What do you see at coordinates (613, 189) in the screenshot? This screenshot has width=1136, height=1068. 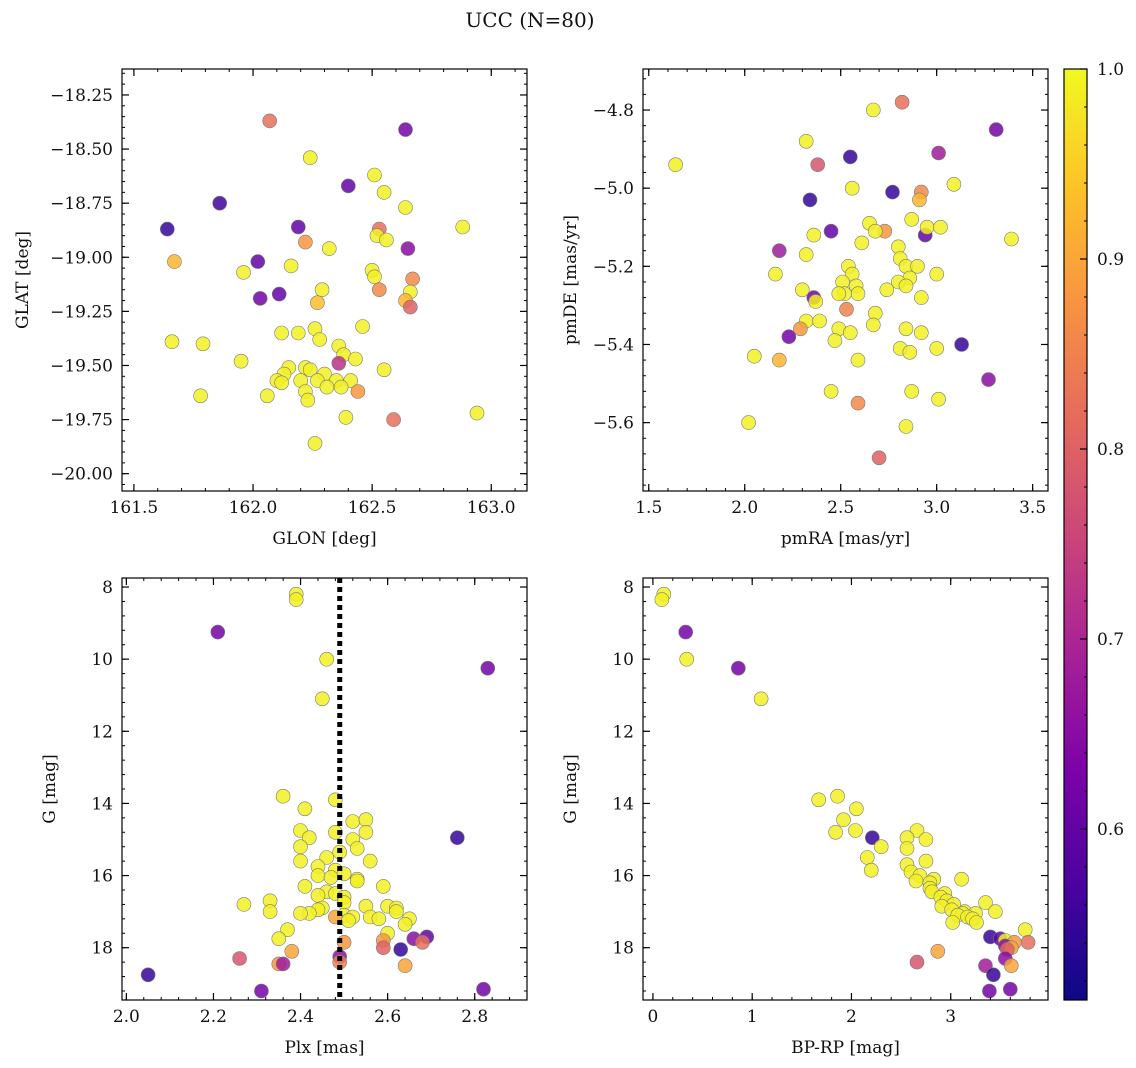 I see `y-tick-label: −5.0` at bounding box center [613, 189].